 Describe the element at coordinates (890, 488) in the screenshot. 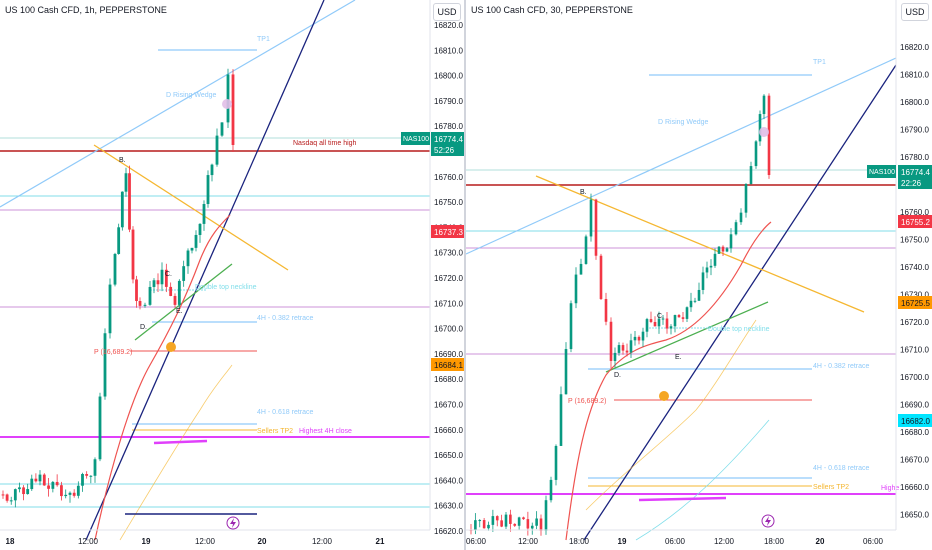

I see `highest-close-label: Highe` at that location.